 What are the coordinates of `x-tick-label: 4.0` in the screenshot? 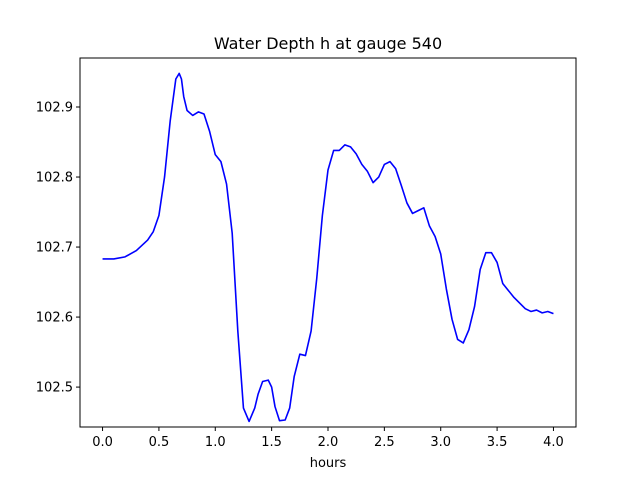 It's located at (553, 442).